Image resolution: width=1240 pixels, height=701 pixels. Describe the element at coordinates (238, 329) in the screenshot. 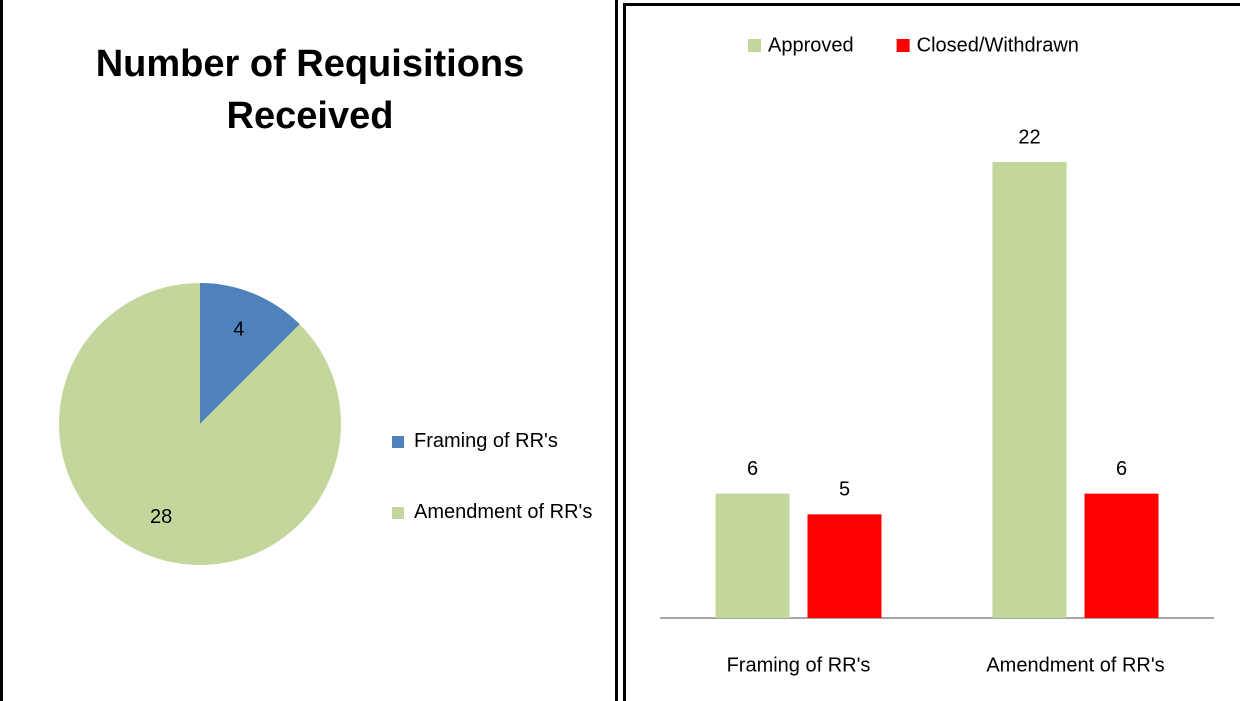

I see `data-label: 4` at that location.